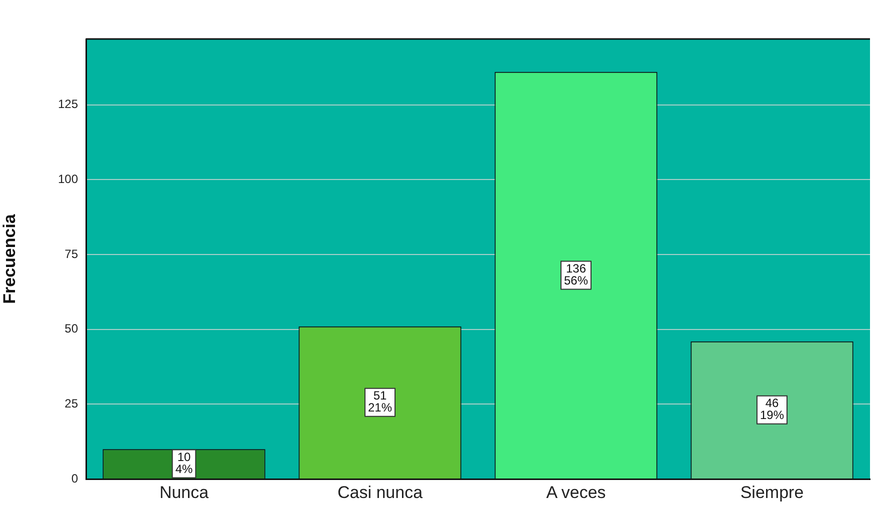  What do you see at coordinates (71, 253) in the screenshot?
I see `y-tick-label: 75` at bounding box center [71, 253].